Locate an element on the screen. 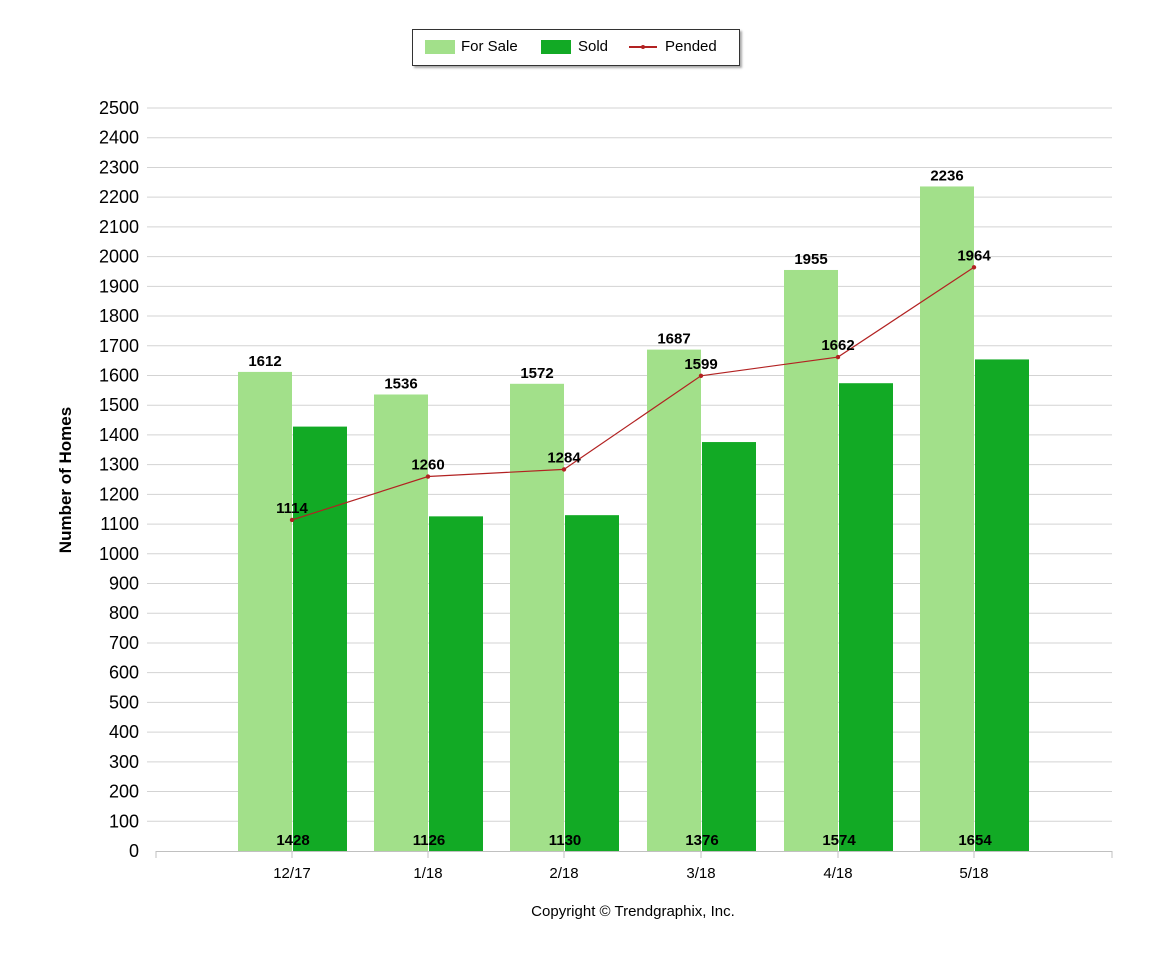  legend-label-for-sale: For Sale is located at coordinates (489, 46).